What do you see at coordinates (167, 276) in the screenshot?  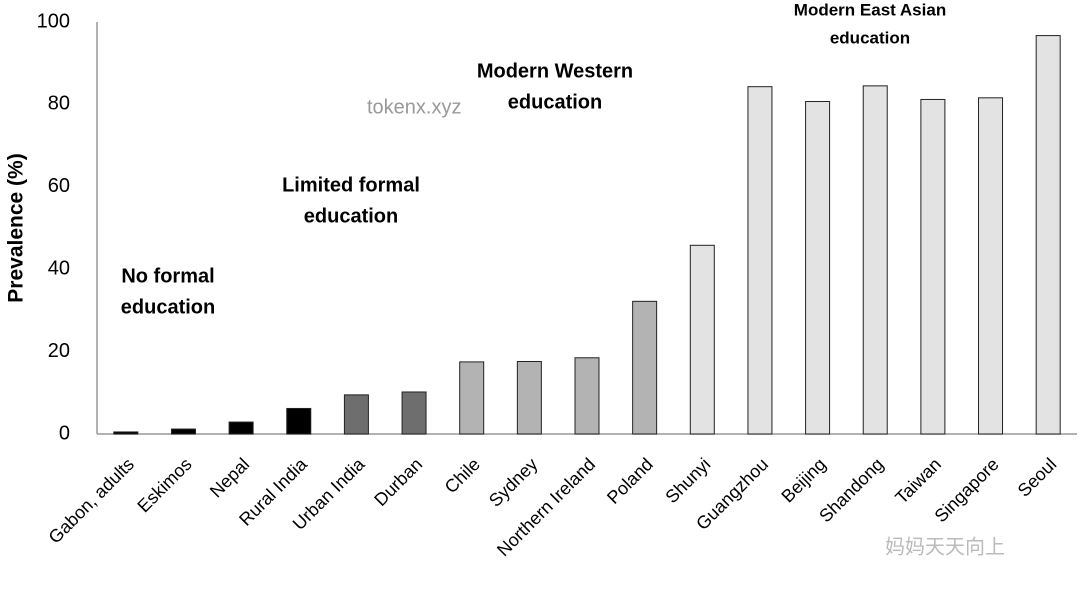 I see `annotation: No formal` at bounding box center [167, 276].